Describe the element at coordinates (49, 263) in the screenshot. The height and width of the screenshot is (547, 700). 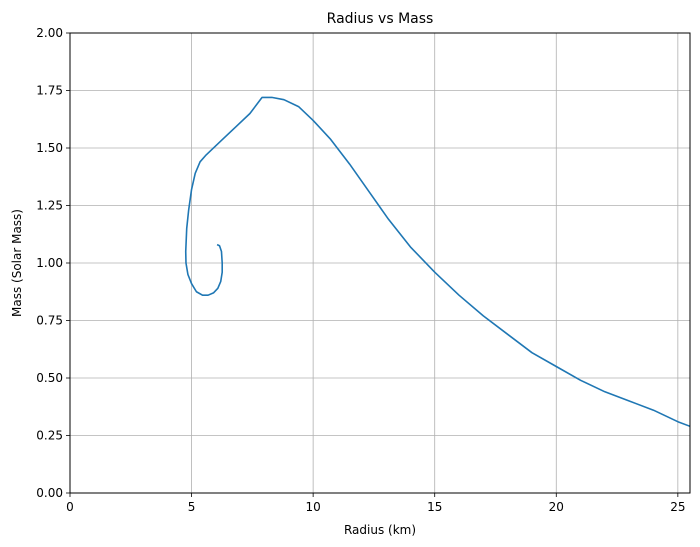
I see `y-tick-label: 1.00` at that location.